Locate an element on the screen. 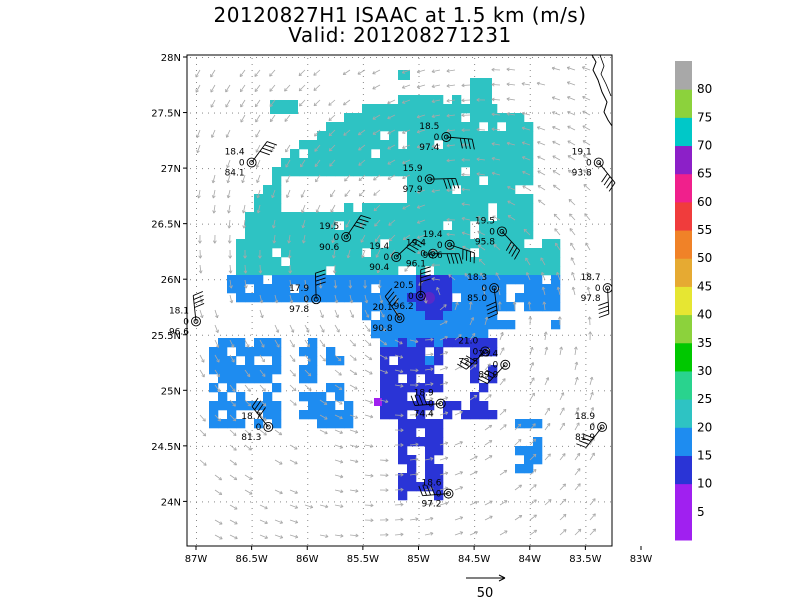 This screenshot has height=600, width=800. colorbar-label: 15 is located at coordinates (704, 455).